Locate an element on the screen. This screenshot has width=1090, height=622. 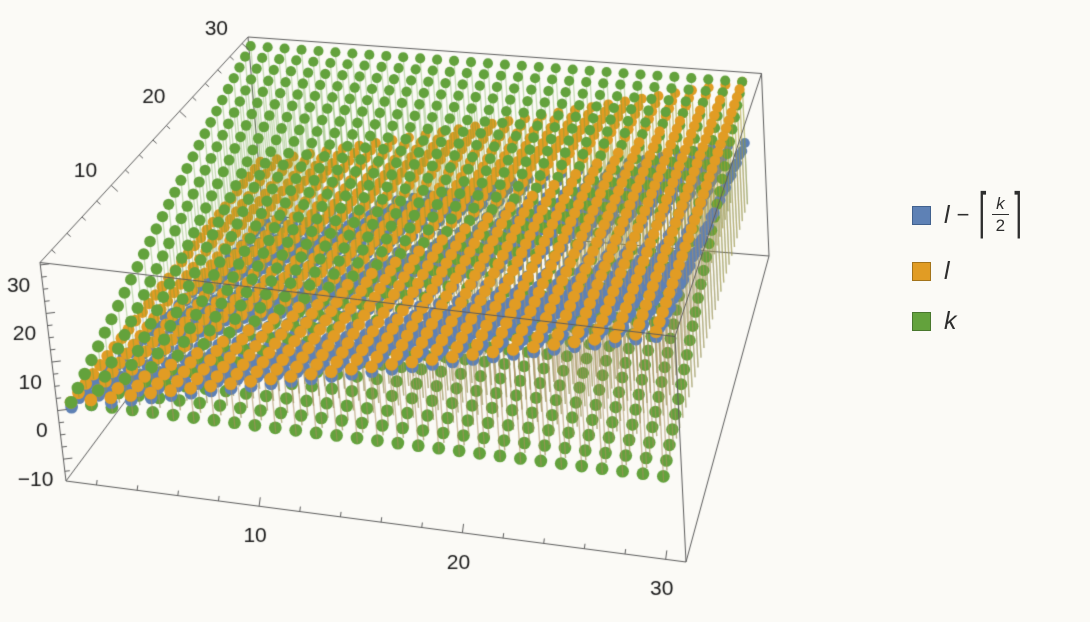
legend-item-l-minus-ceil-k-2: l − ⌈ k 2 ⌉ is located at coordinates (967, 215).